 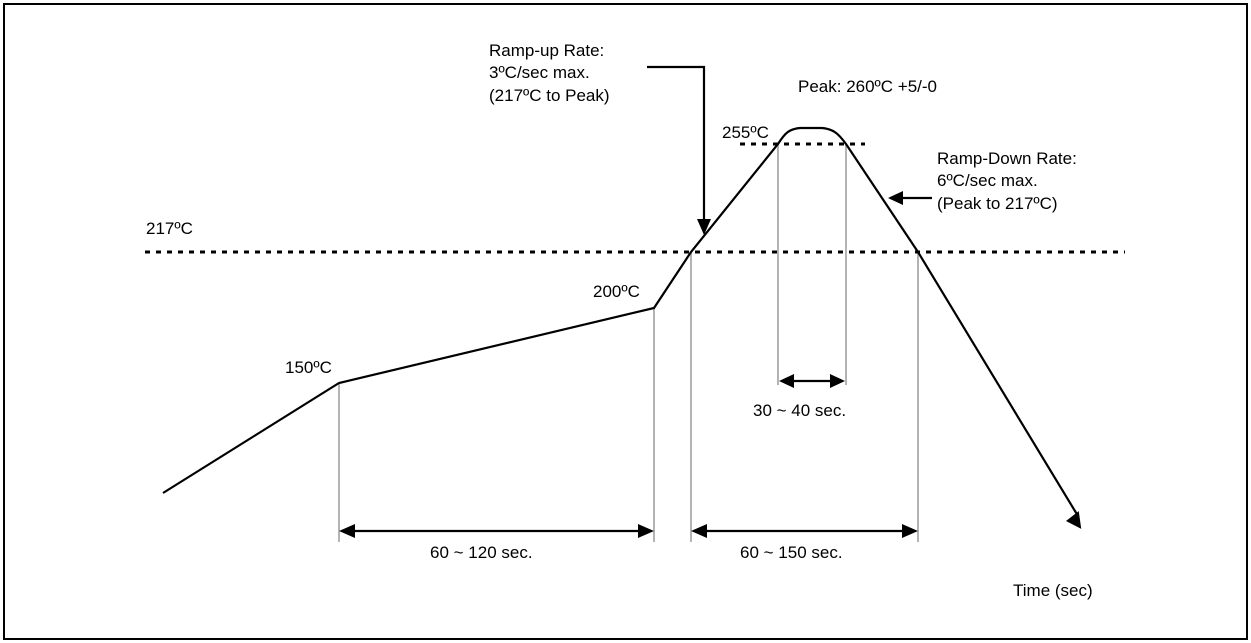 I want to click on liquidus-duration-arrow, so click(x=804, y=531).